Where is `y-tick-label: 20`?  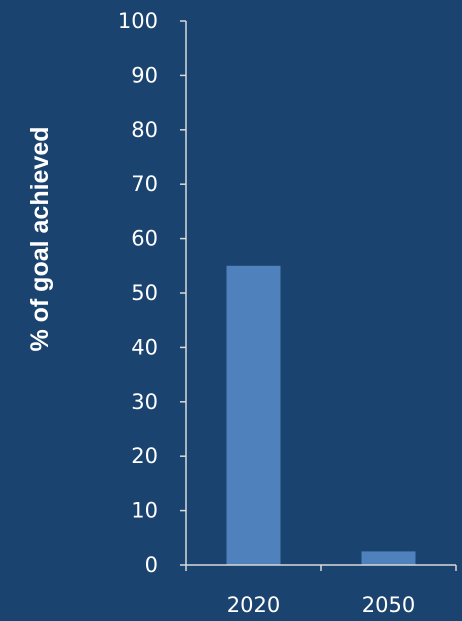 y-tick-label: 20 is located at coordinates (144, 456).